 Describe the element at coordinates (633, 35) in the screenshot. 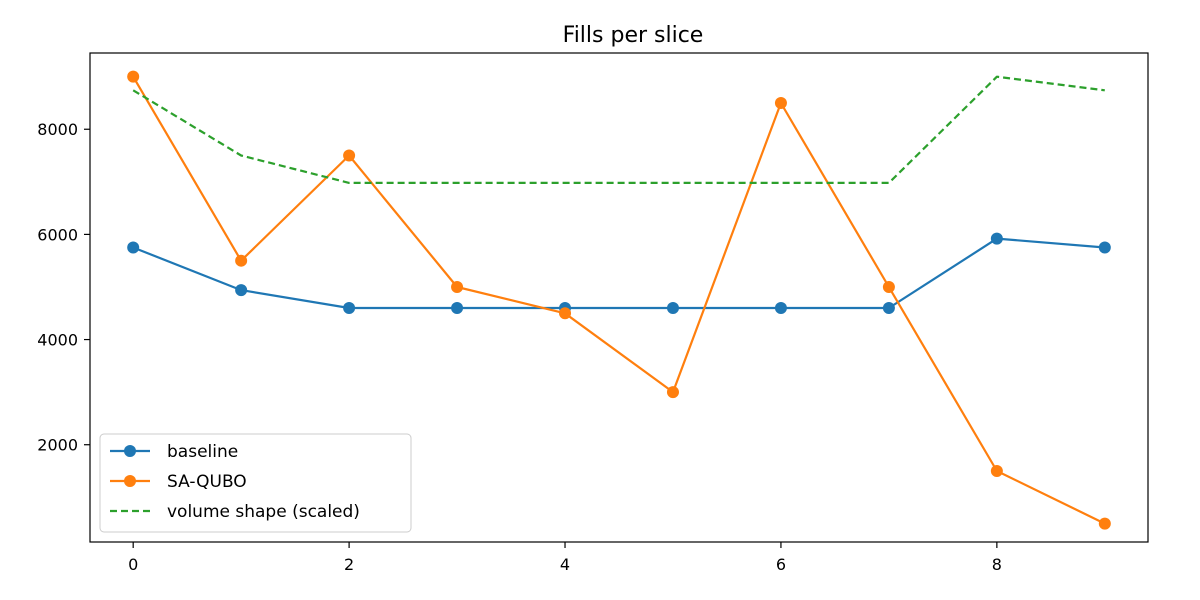

I see `chart-title: Fills per slice` at that location.